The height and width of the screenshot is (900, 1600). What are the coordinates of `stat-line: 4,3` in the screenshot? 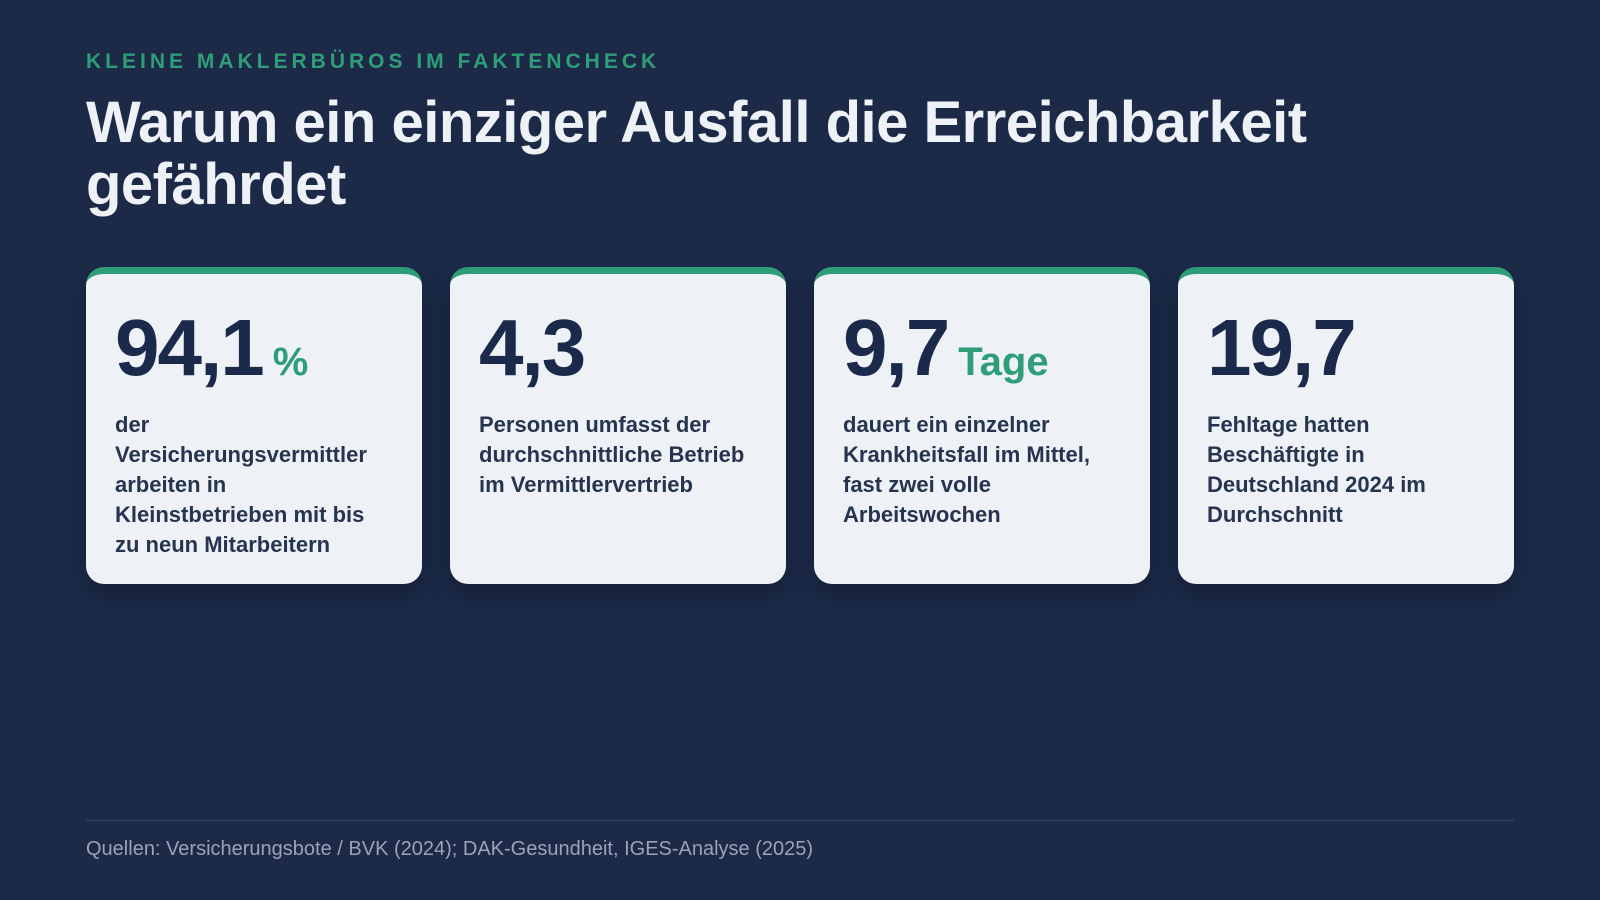 It's located at (618, 352).